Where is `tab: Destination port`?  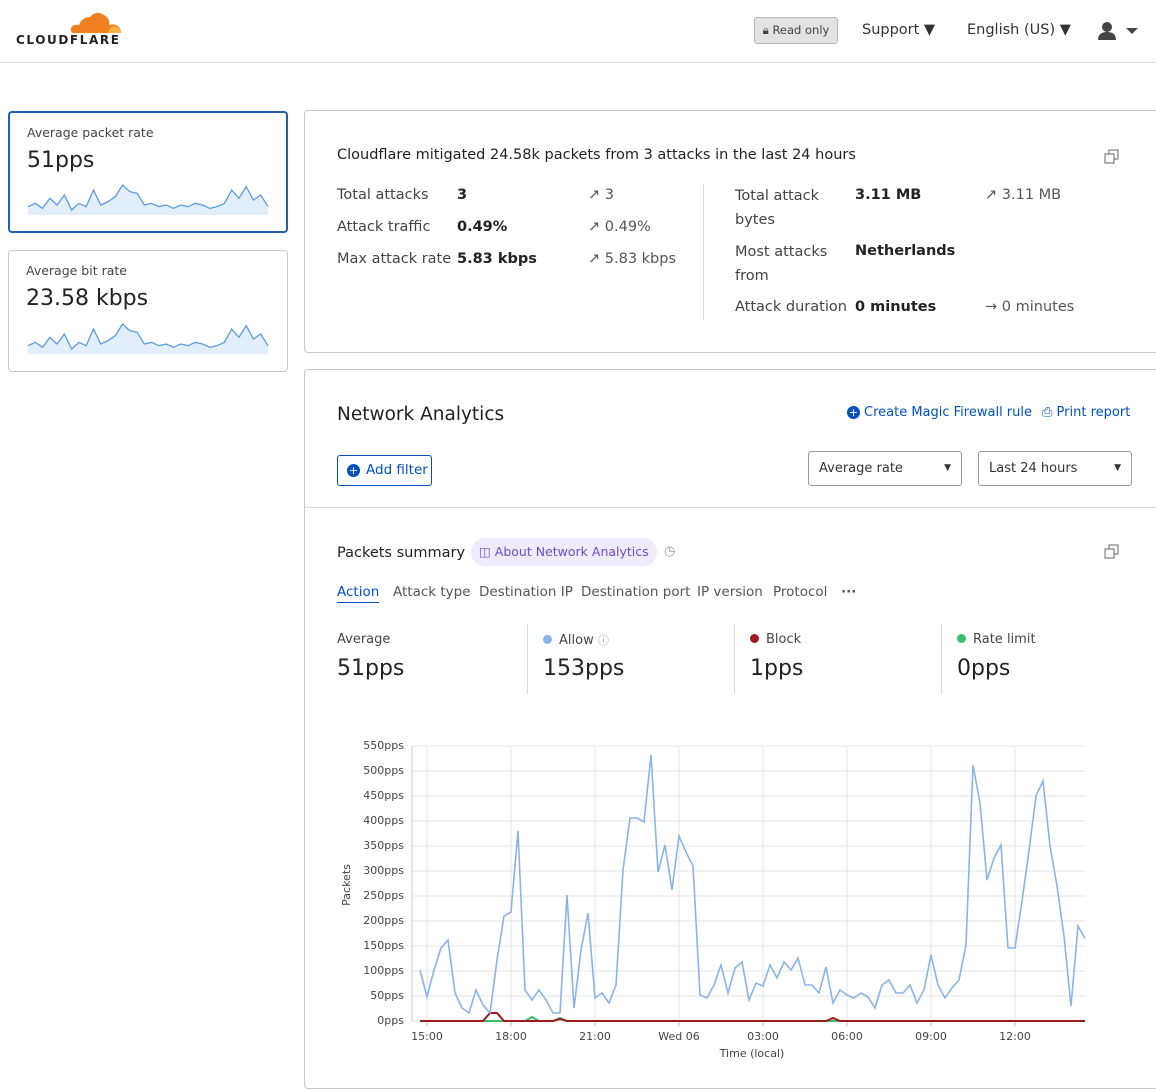 tab: Destination port is located at coordinates (636, 592).